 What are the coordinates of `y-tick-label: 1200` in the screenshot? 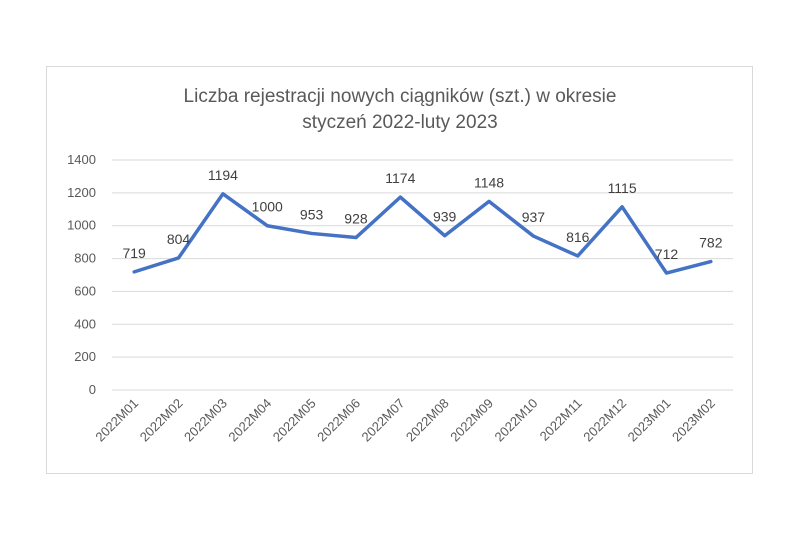 It's located at (81, 192).